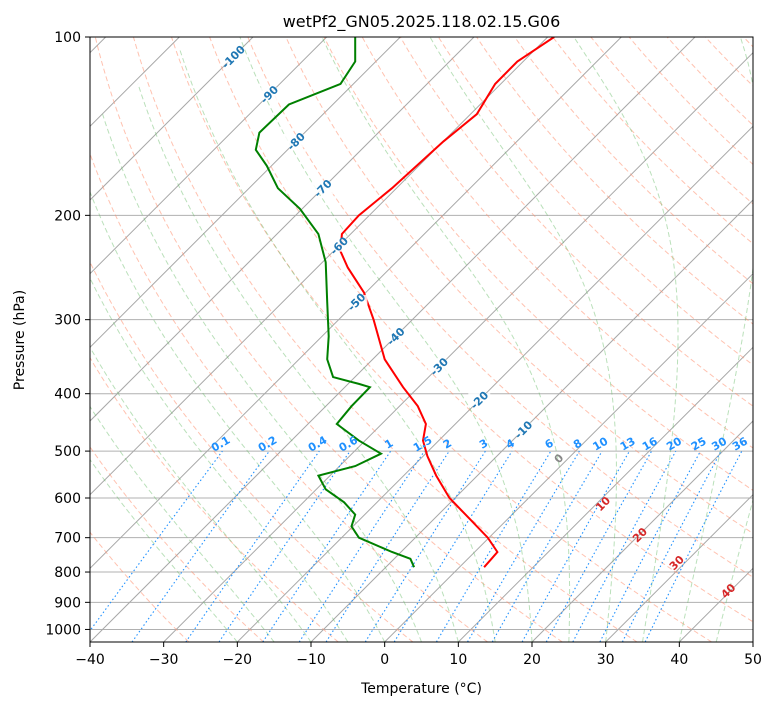  I want to click on x-tick-label: 40, so click(679, 660).